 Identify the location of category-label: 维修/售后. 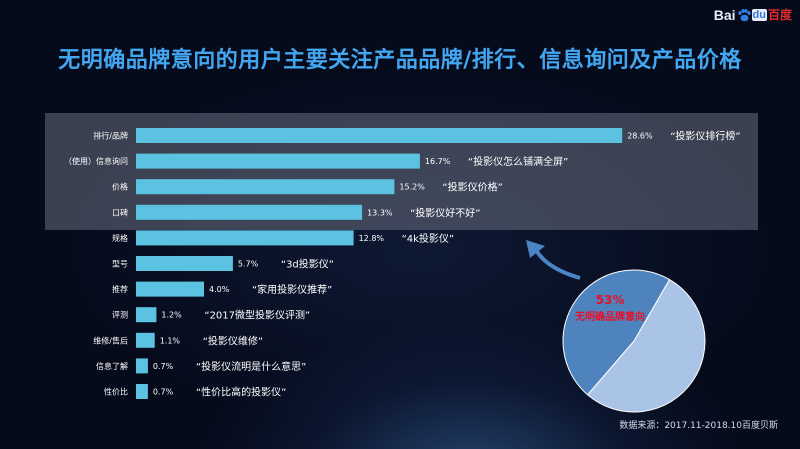
(110, 340).